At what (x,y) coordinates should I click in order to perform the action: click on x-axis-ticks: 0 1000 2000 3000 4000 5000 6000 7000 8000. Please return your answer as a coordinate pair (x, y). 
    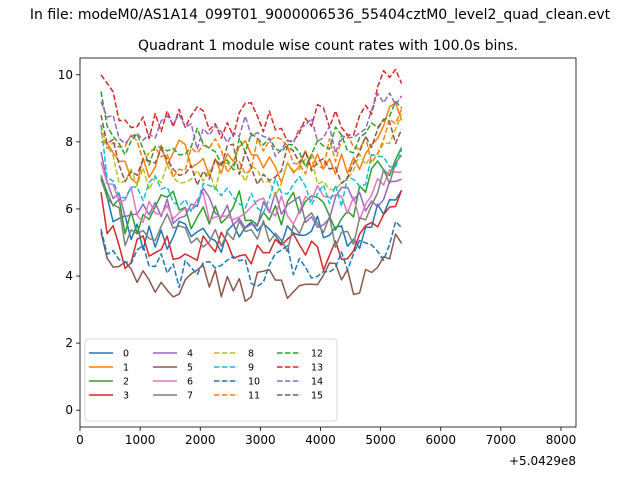
    Looking at the image, I should click on (326, 437).